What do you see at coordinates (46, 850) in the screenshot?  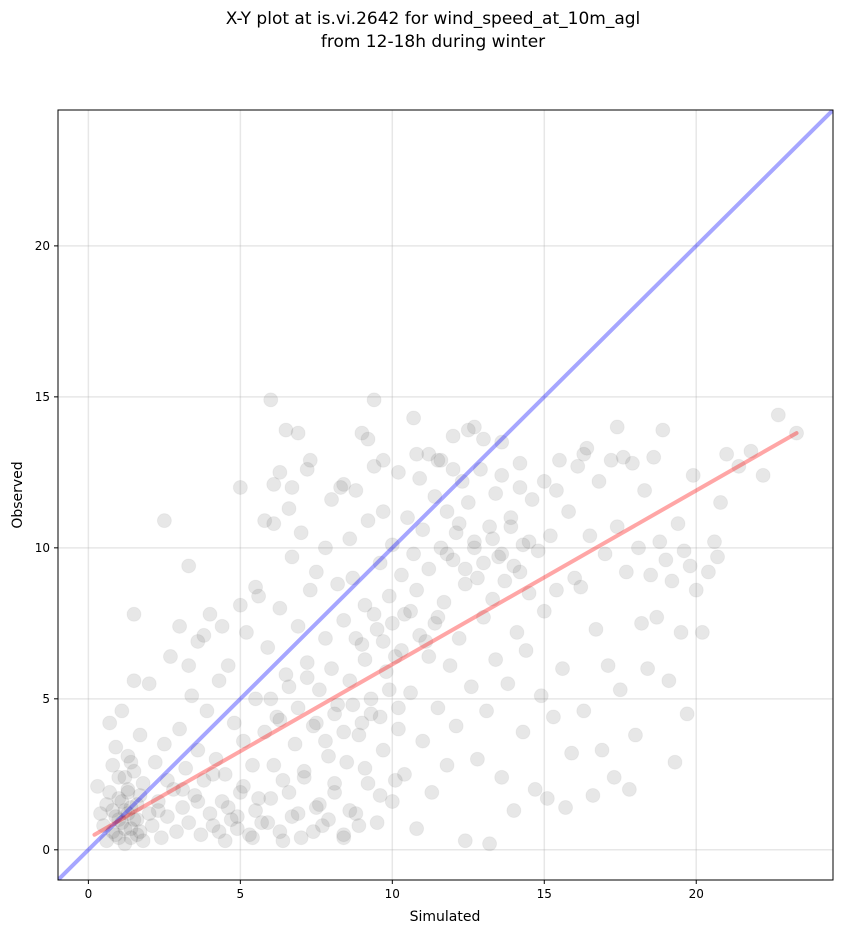 I see `y-tick-label: 0` at bounding box center [46, 850].